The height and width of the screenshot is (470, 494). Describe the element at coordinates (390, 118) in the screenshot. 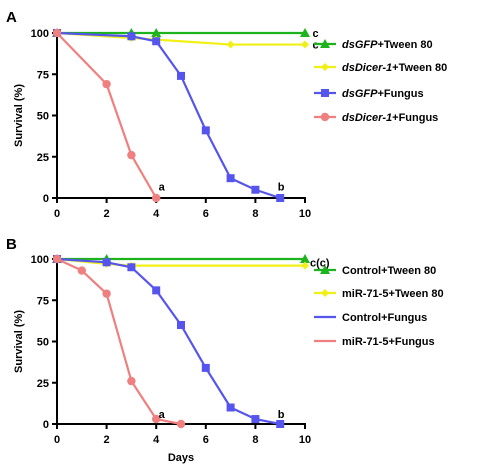

I see `legend-label: dsDicer-1+Fungus` at that location.